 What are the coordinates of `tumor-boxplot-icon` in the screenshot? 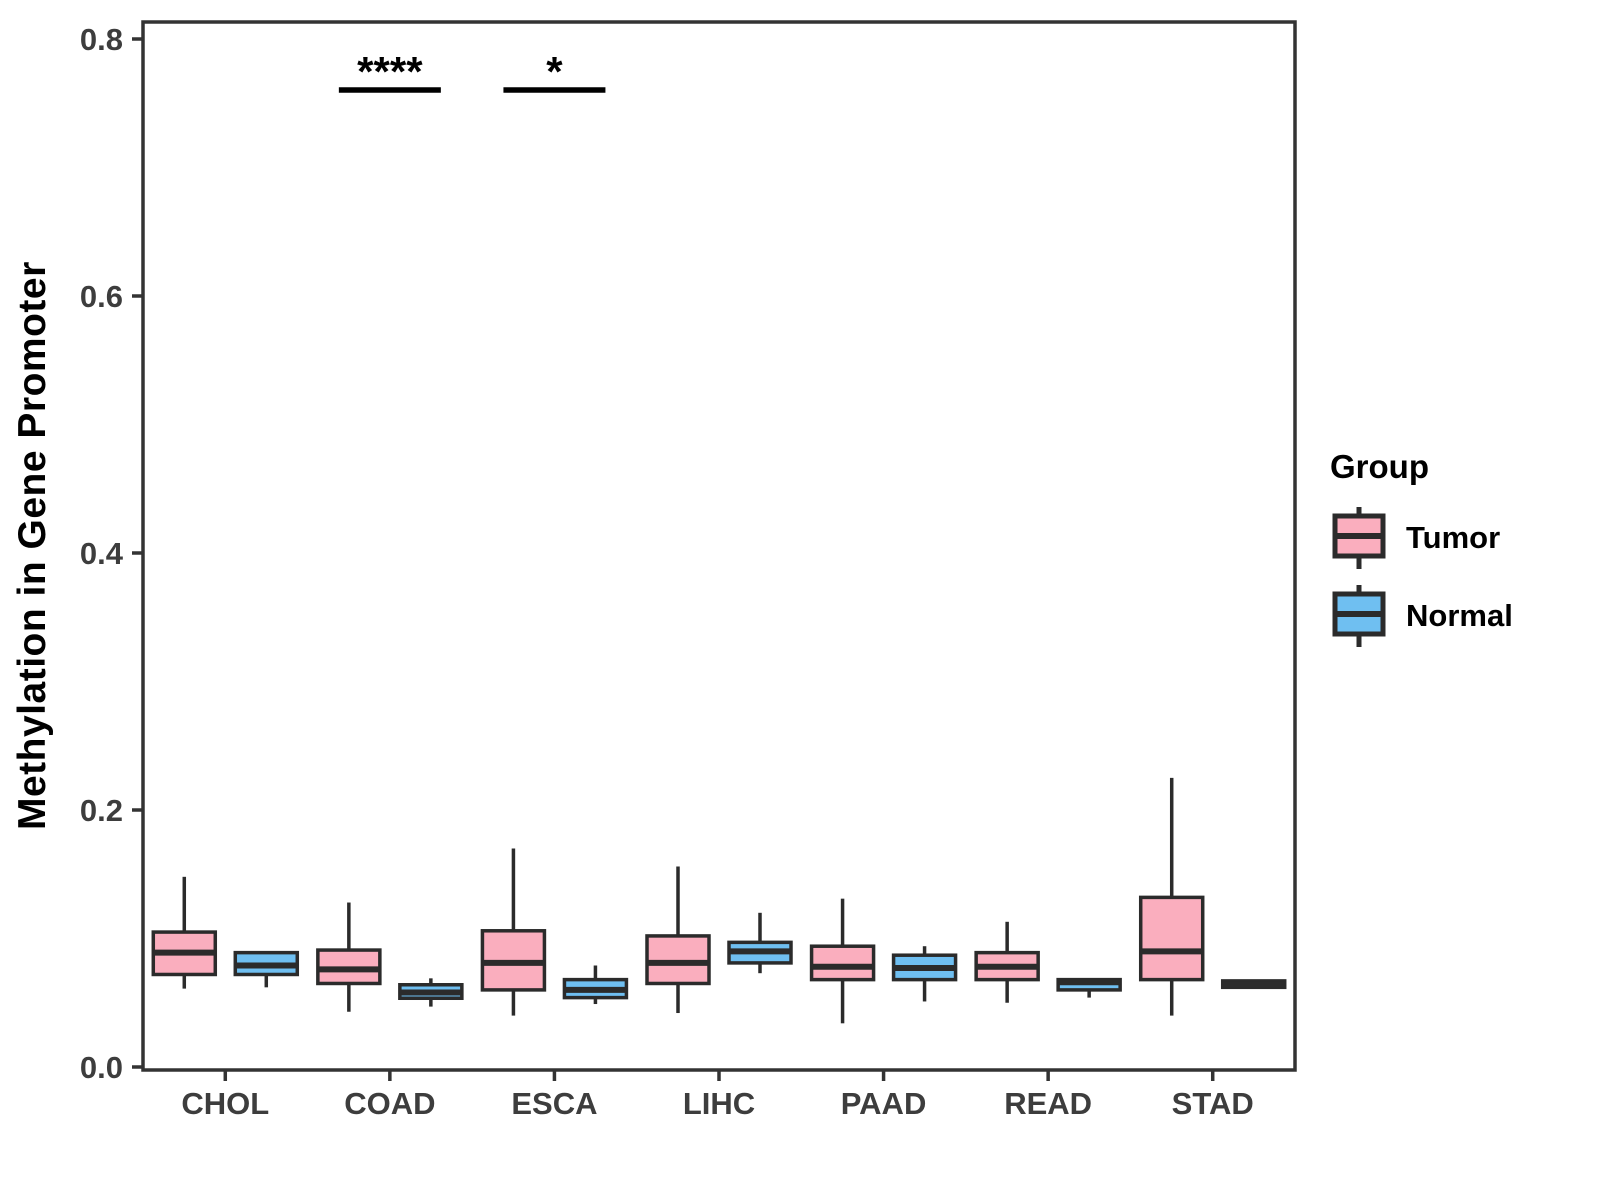 It's located at (1359, 538).